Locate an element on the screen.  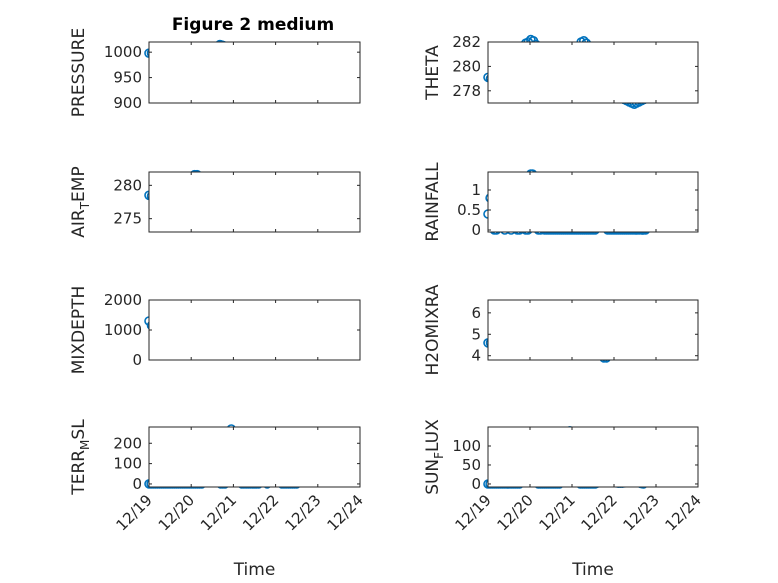
y-tick-label: 2000 is located at coordinates (123, 300).